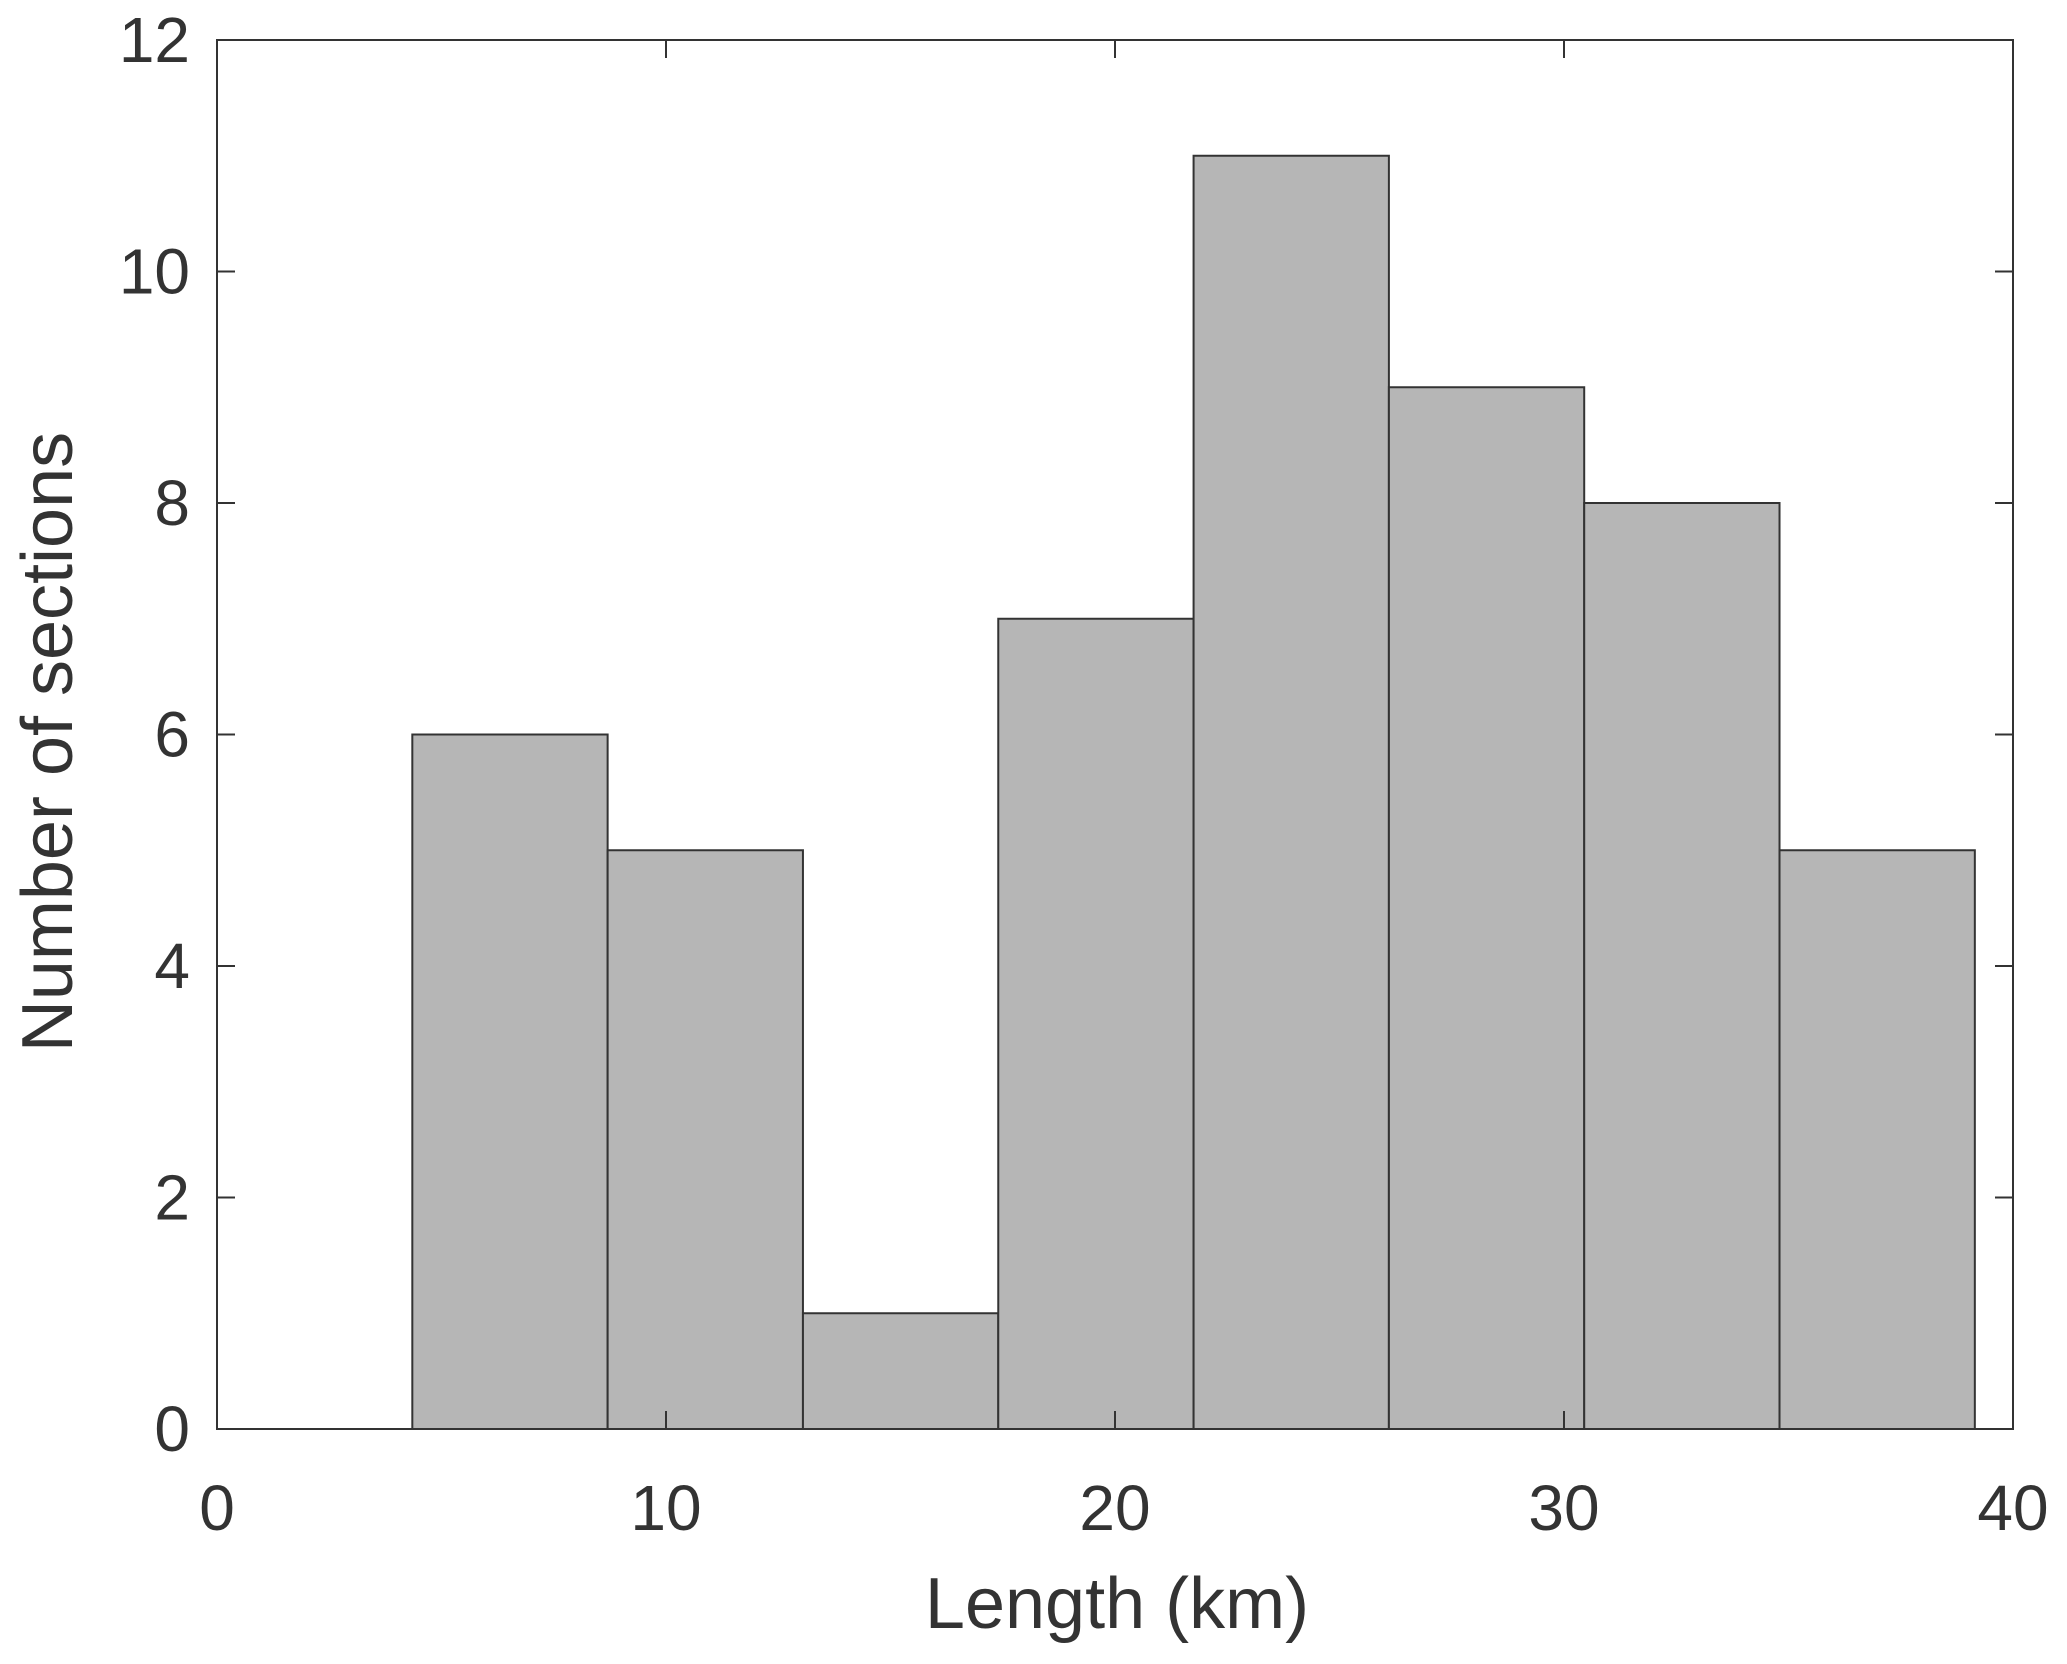  Describe the element at coordinates (1117, 1604) in the screenshot. I see `x-axis-label: Length (km)` at that location.